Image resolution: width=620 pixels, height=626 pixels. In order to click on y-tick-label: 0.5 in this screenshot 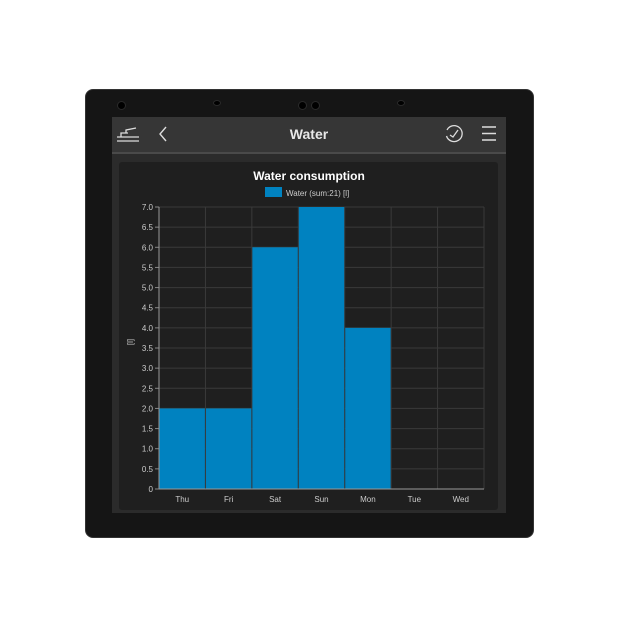, I will do `click(148, 469)`.